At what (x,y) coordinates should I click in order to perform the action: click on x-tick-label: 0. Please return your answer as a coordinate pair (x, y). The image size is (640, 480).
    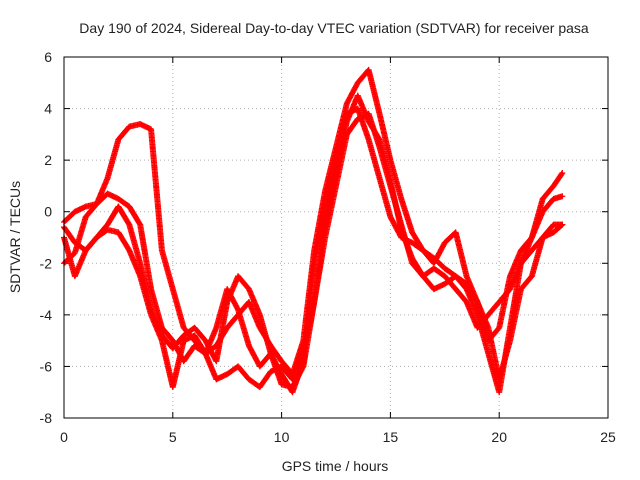
    Looking at the image, I should click on (64, 437).